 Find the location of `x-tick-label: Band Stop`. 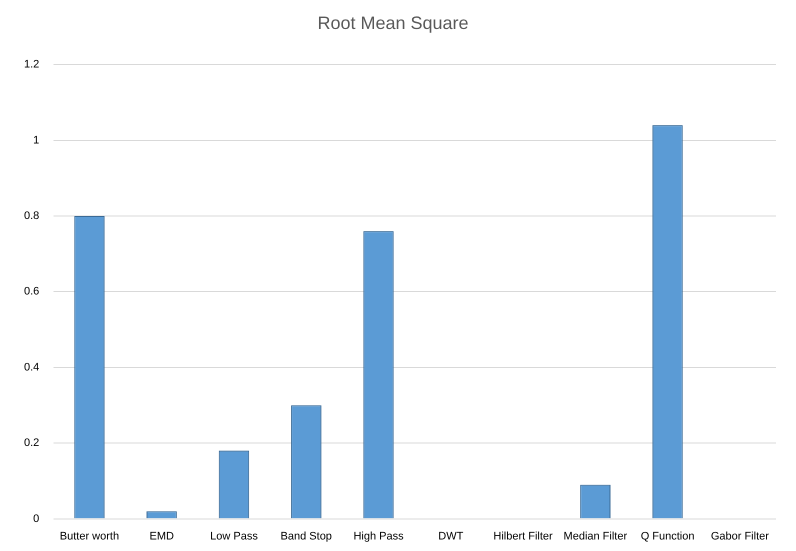

x-tick-label: Band Stop is located at coordinates (306, 536).